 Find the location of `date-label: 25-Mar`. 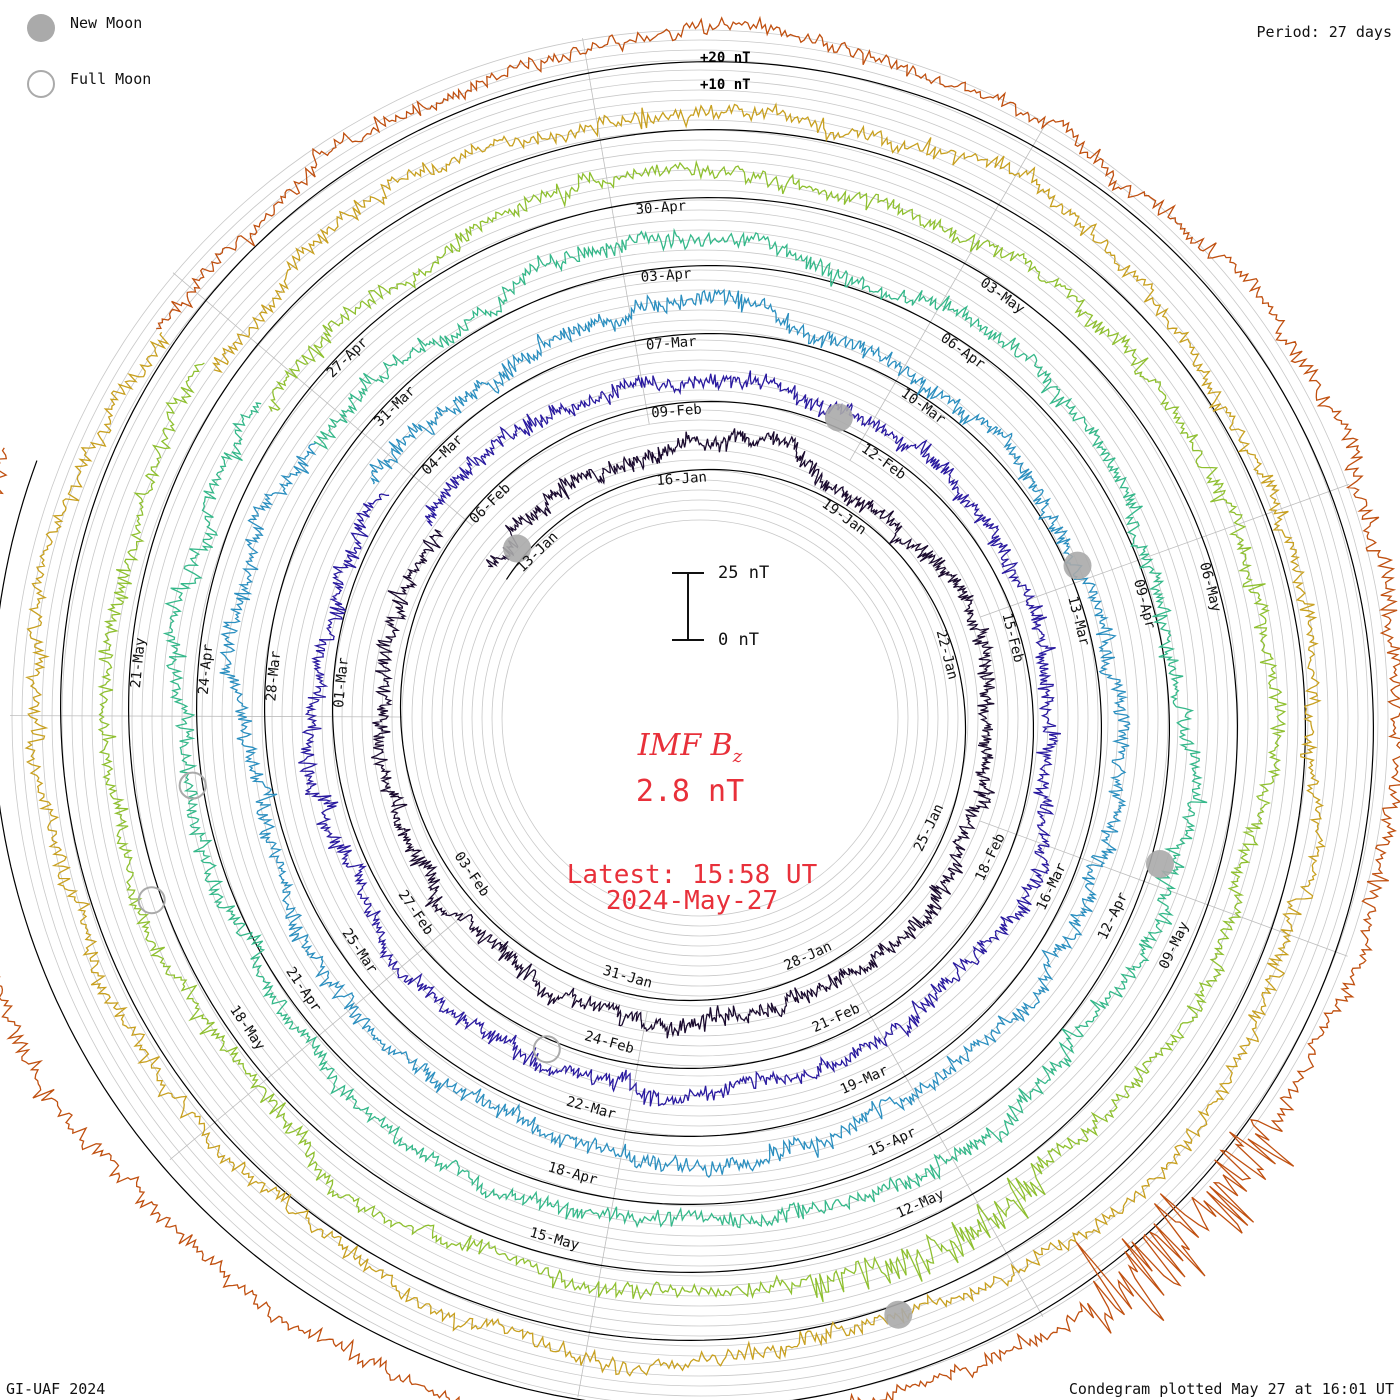

date-label: 25-Mar is located at coordinates (360, 951).